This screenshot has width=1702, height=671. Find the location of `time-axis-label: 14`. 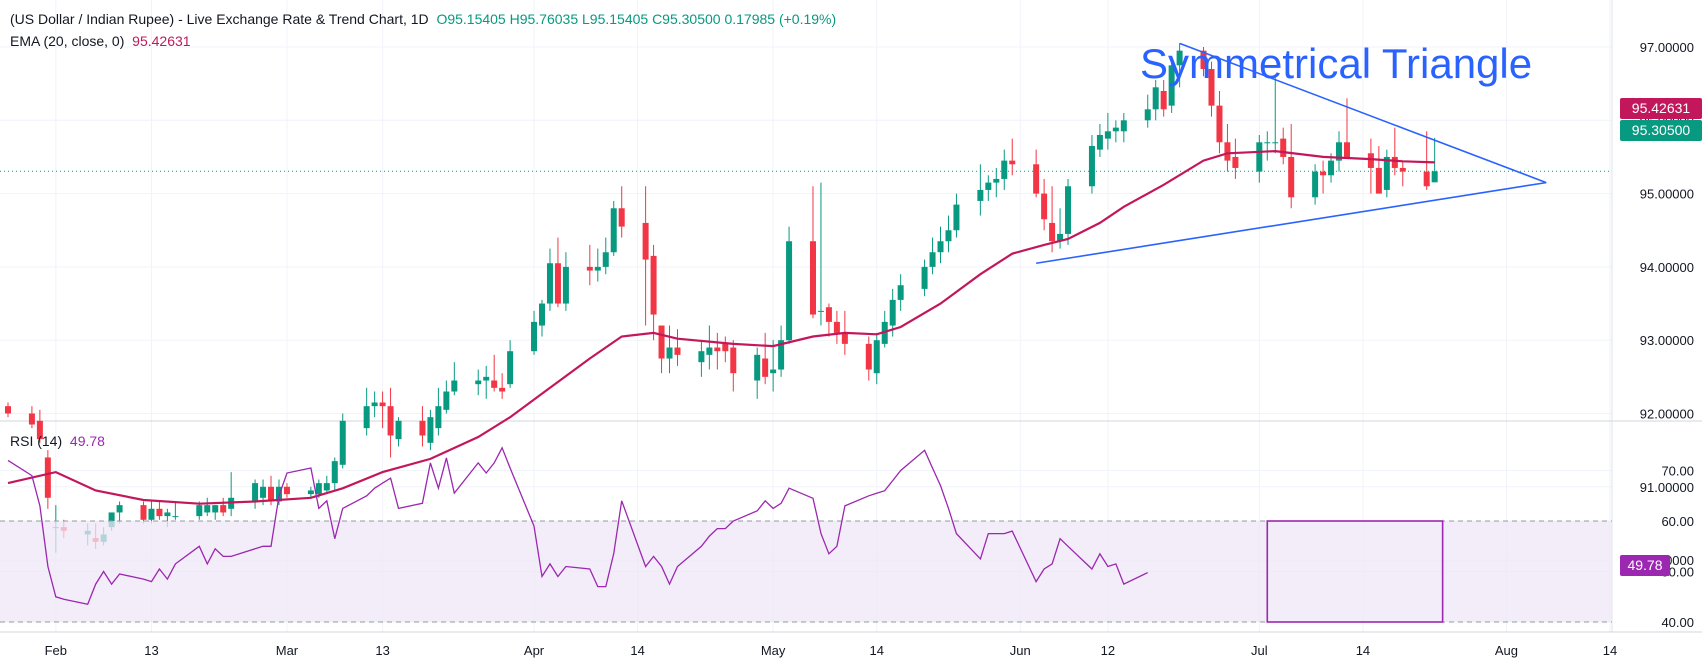

time-axis-label: 14 is located at coordinates (1363, 650).